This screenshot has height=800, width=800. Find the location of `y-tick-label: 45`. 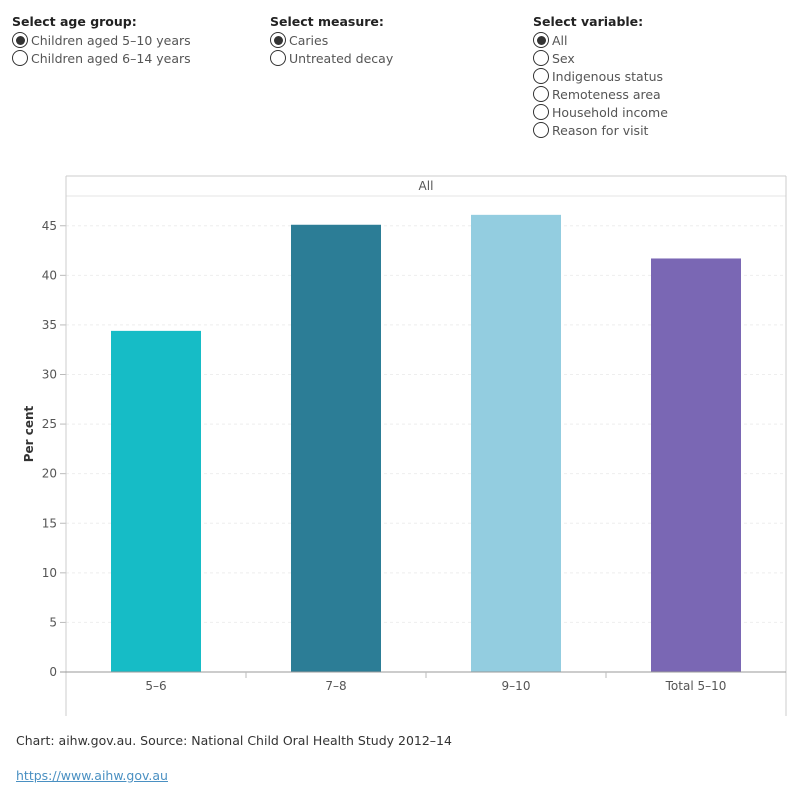

y-tick-label: 45 is located at coordinates (49, 226).